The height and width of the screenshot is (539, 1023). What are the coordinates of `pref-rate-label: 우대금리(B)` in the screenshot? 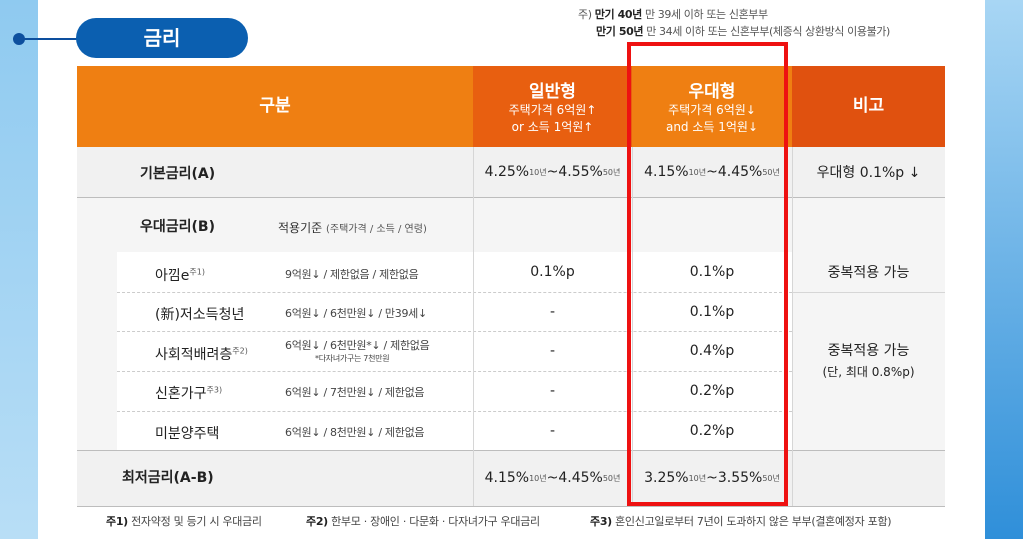 It's located at (177, 227).